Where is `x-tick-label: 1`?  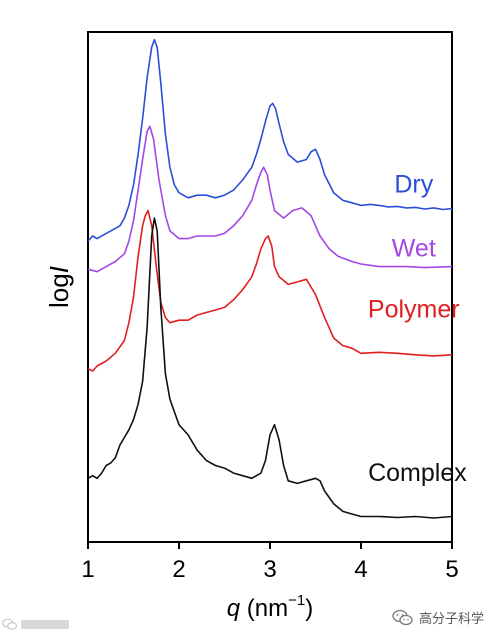 x-tick-label: 1 is located at coordinates (87, 569).